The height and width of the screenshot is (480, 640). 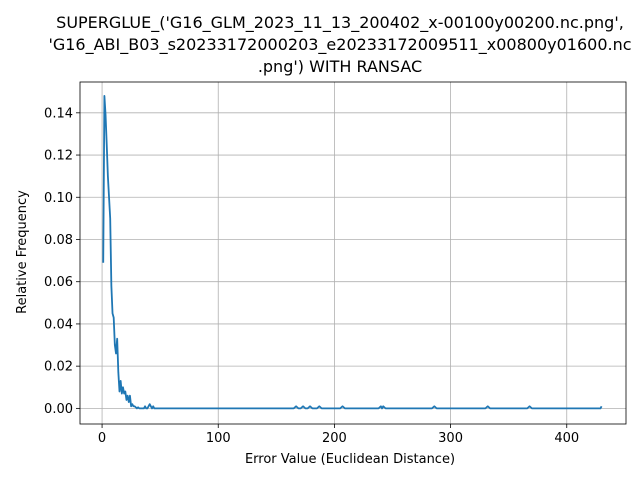 What do you see at coordinates (58, 367) in the screenshot?
I see `y-tick-label: 0.02` at bounding box center [58, 367].